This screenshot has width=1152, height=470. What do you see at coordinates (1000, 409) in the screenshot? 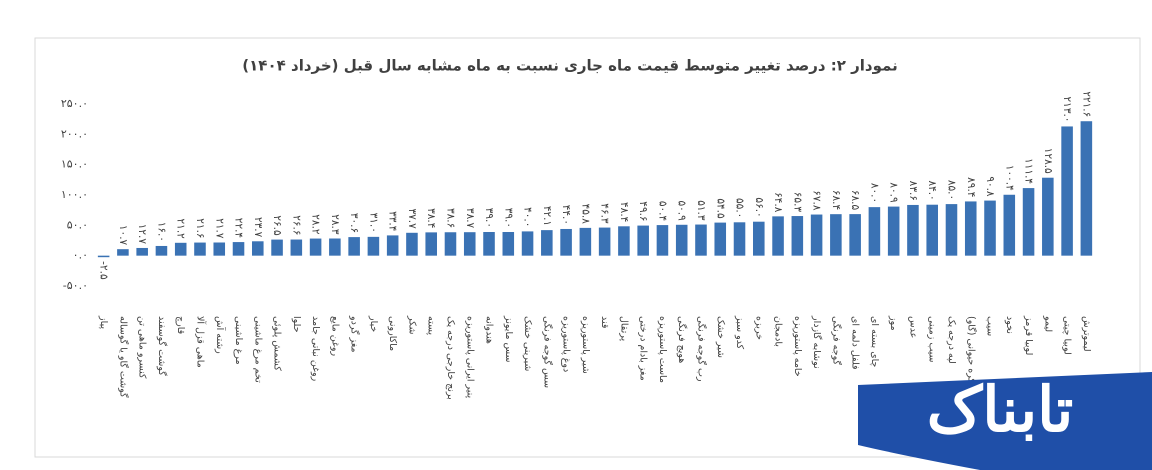
I see `logo-text: تابناک` at bounding box center [1000, 409].